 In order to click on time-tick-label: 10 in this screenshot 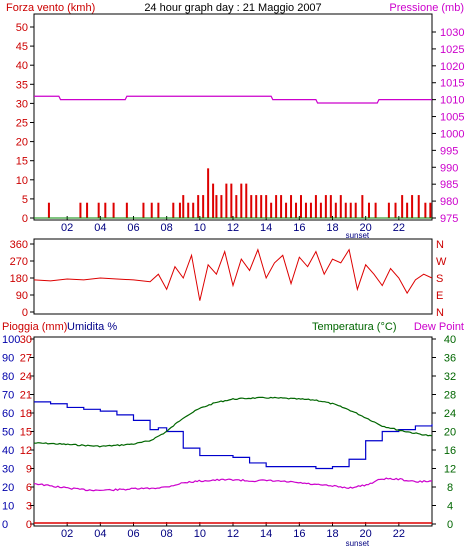, I will do `click(200, 534)`.